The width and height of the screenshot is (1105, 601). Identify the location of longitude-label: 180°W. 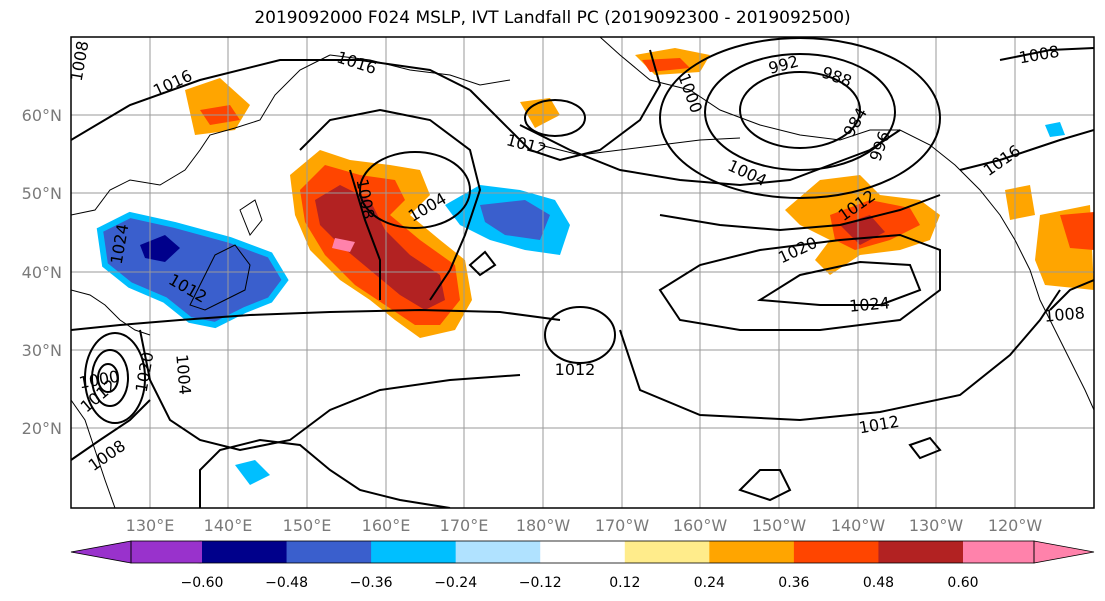
(543, 525).